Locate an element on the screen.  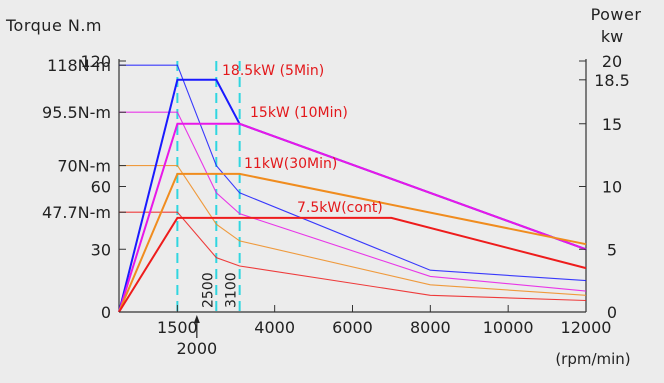
left-tick-label: 47.7N-m is located at coordinates (76, 212).